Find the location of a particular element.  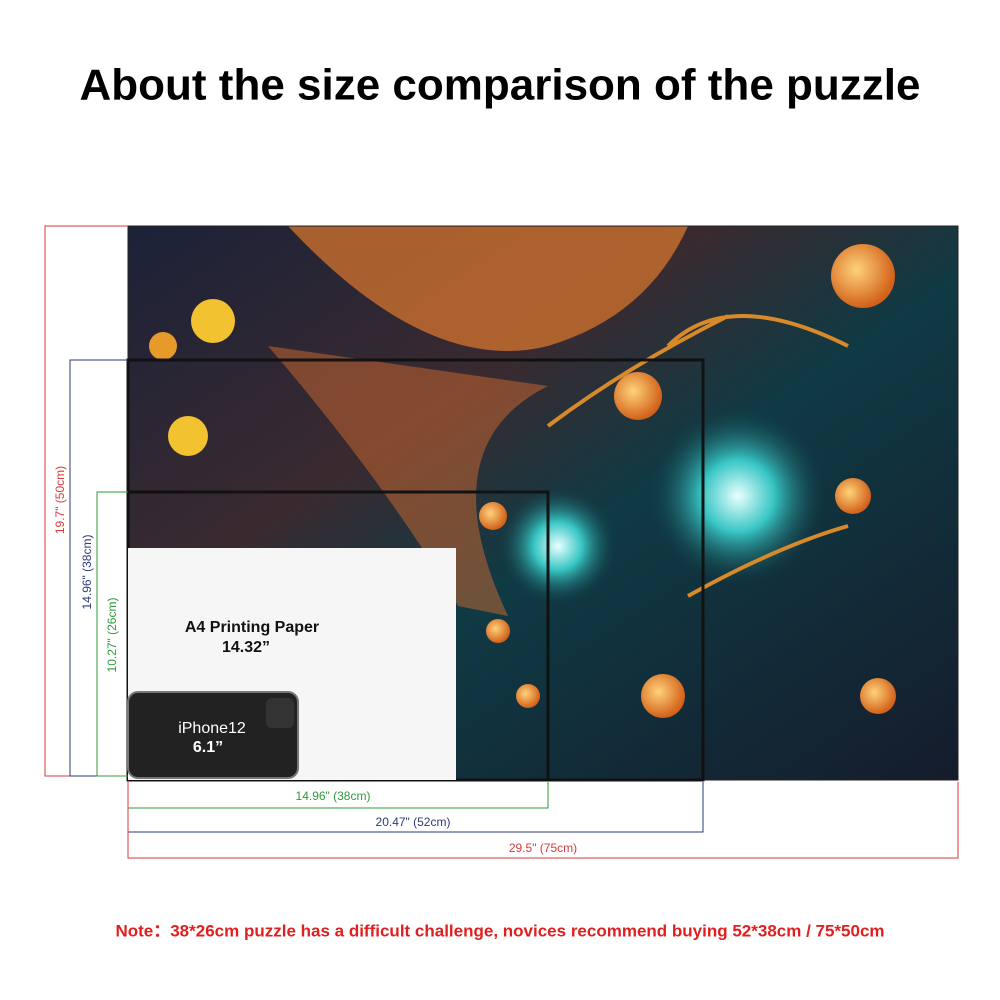

width-label: 29.5" (75cm) is located at coordinates (543, 848).